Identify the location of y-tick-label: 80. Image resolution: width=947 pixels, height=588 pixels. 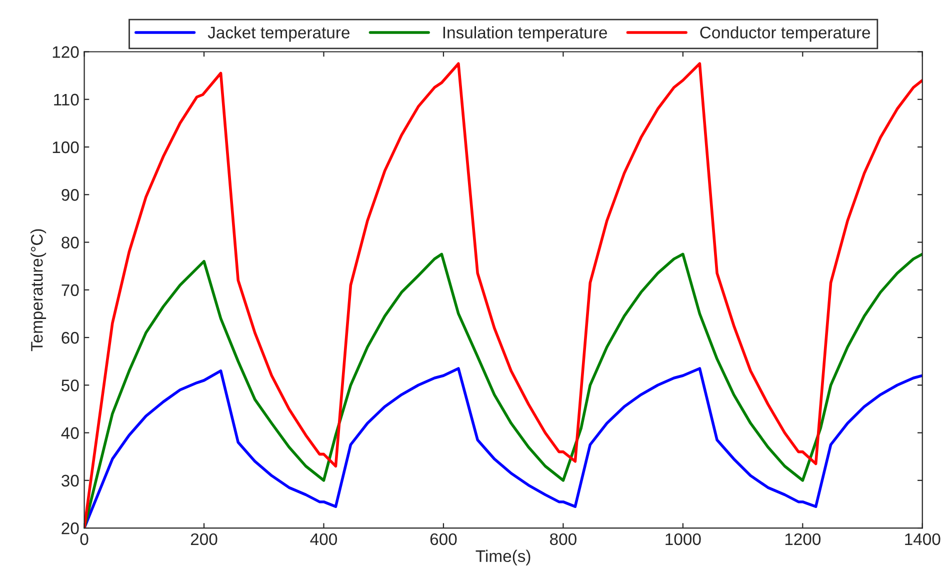
(70, 242).